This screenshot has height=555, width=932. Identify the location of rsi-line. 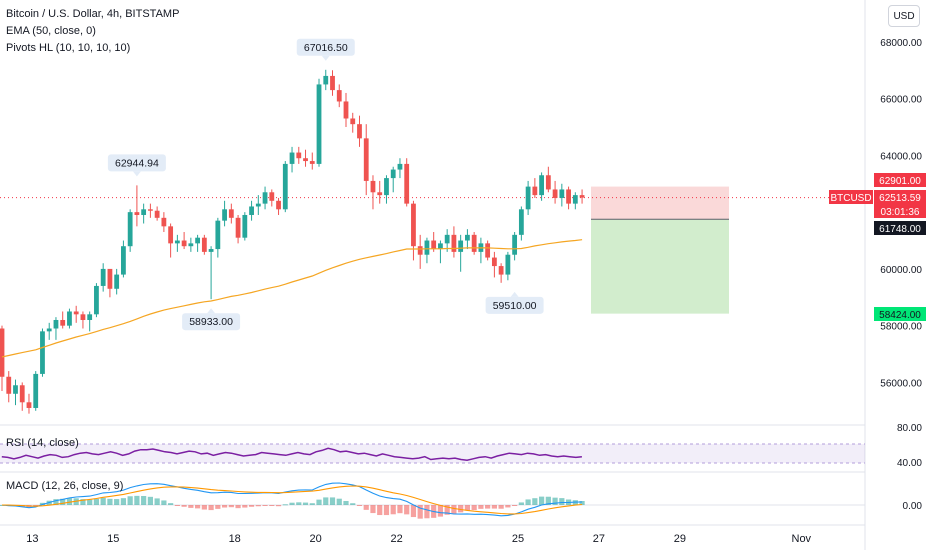
(291, 454).